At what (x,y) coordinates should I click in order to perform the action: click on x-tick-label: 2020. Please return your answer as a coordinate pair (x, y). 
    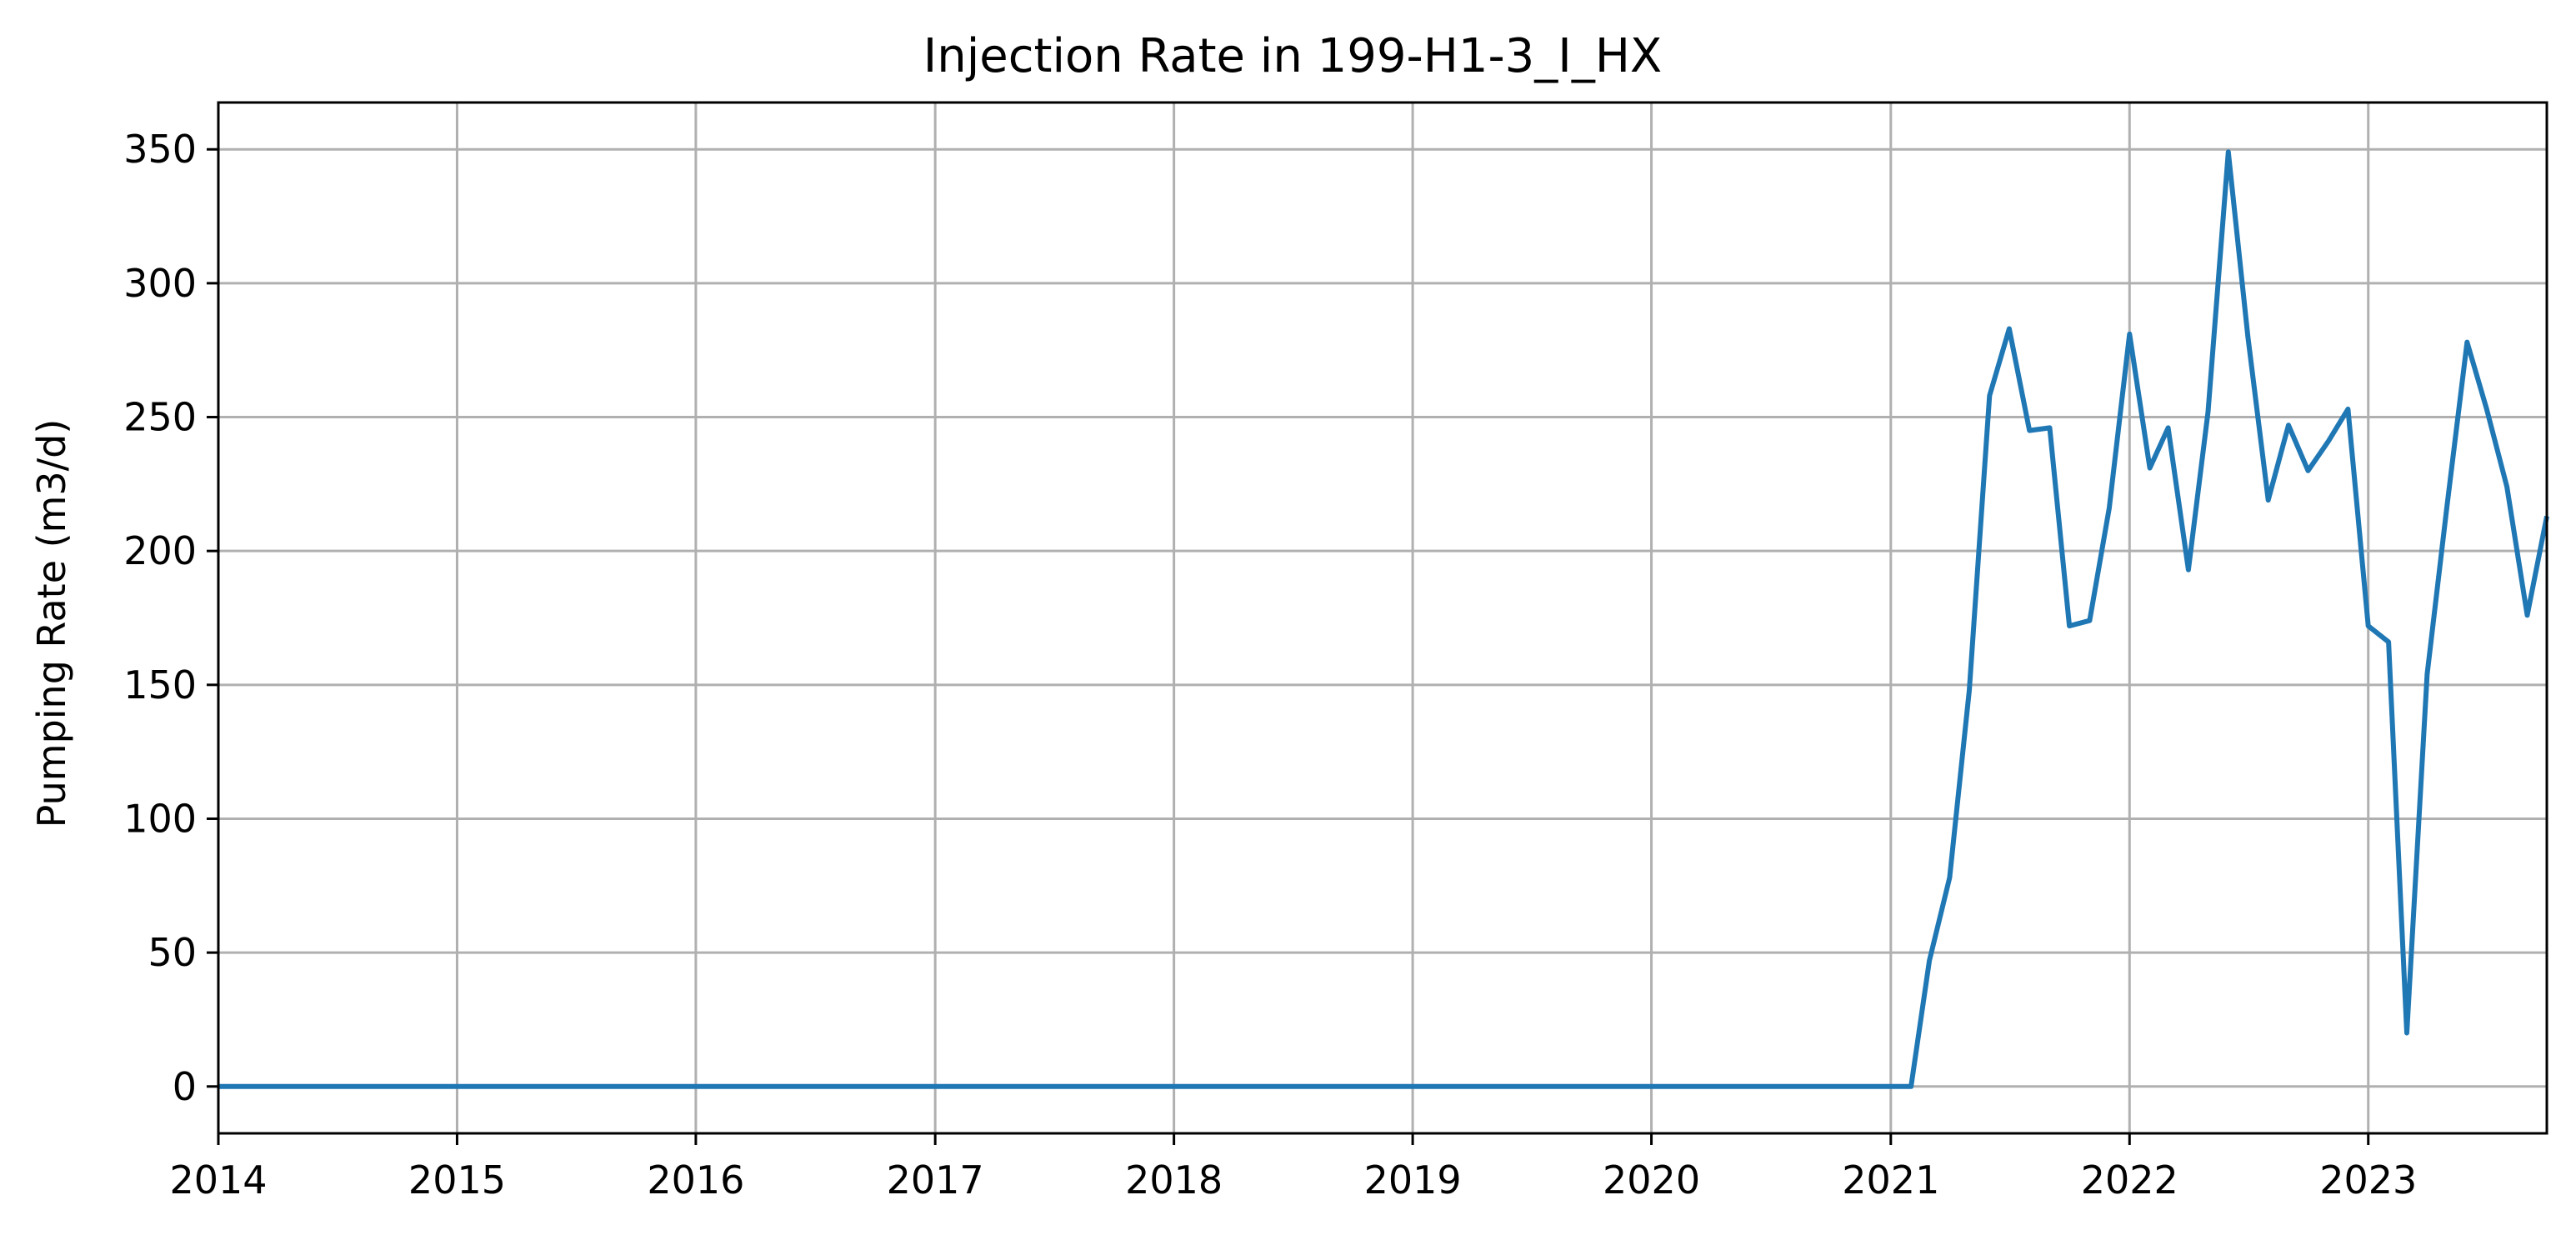
    Looking at the image, I should click on (1651, 1180).